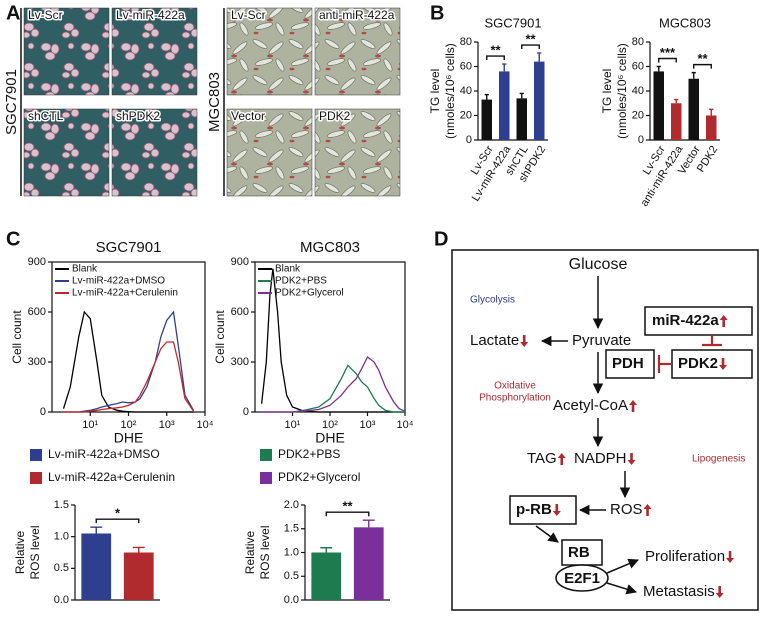  What do you see at coordinates (515, 398) in the screenshot?
I see `node-label: Phosphorylation` at bounding box center [515, 398].